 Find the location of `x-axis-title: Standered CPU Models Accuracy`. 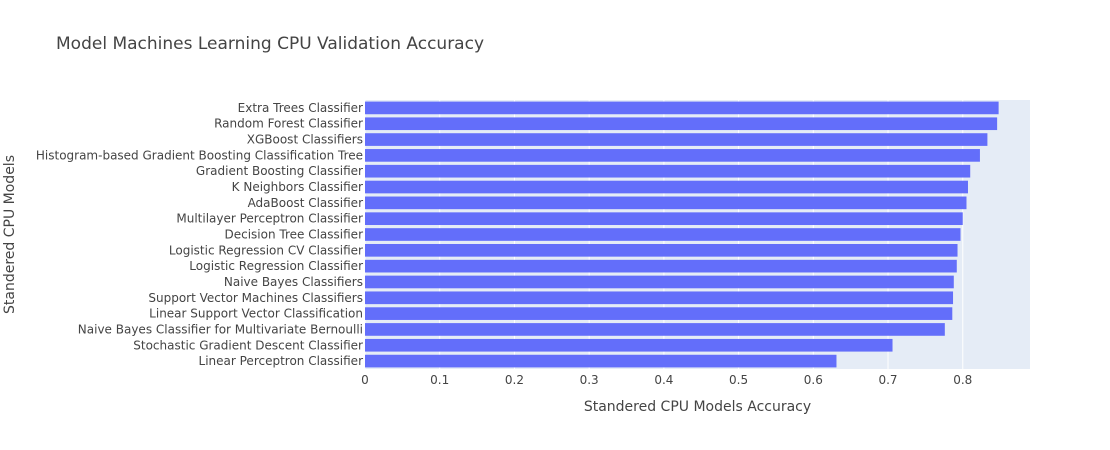

x-axis-title: Standered CPU Models Accuracy is located at coordinates (697, 407).